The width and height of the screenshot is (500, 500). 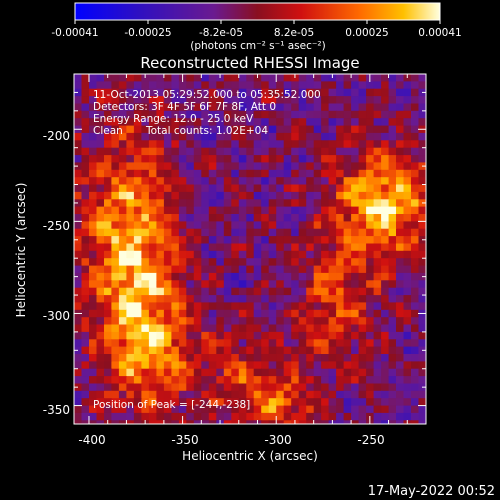 What do you see at coordinates (171, 405) in the screenshot?
I see `peak-position-label: Position of Peak = [-244,-238]` at bounding box center [171, 405].